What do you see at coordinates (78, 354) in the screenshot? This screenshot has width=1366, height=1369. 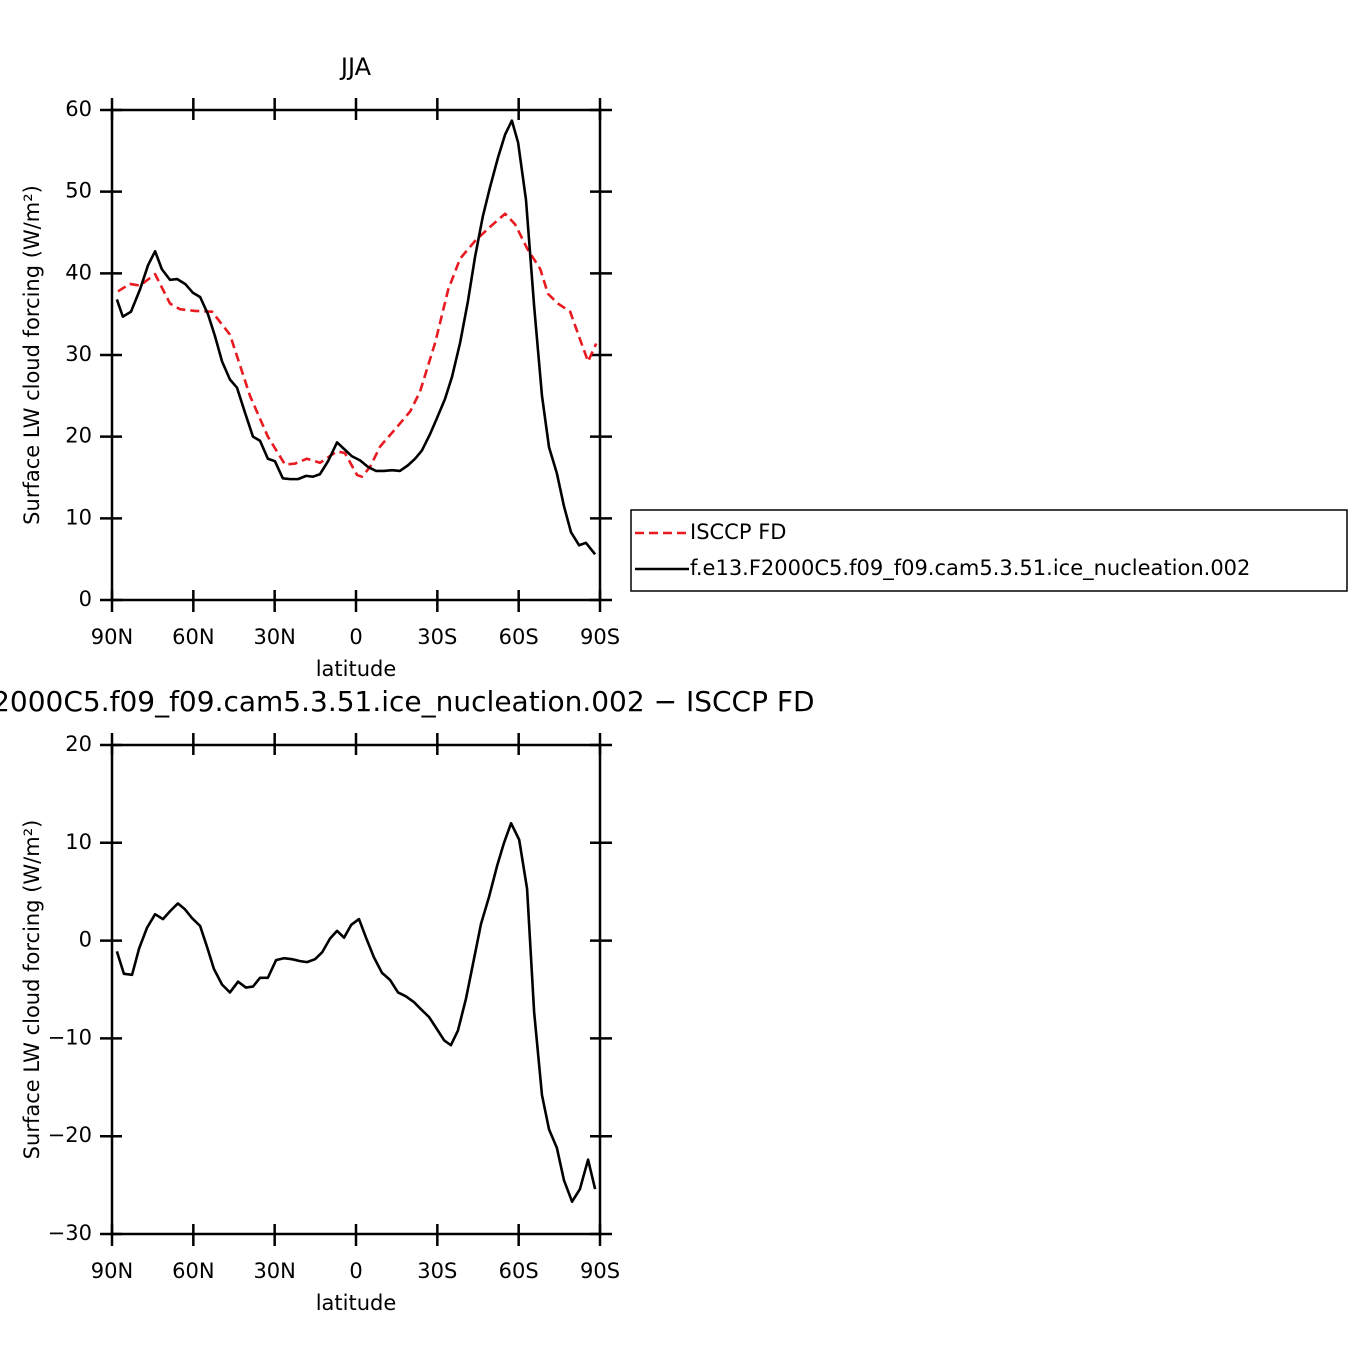 I see `y-tick-label: 30` at bounding box center [78, 354].